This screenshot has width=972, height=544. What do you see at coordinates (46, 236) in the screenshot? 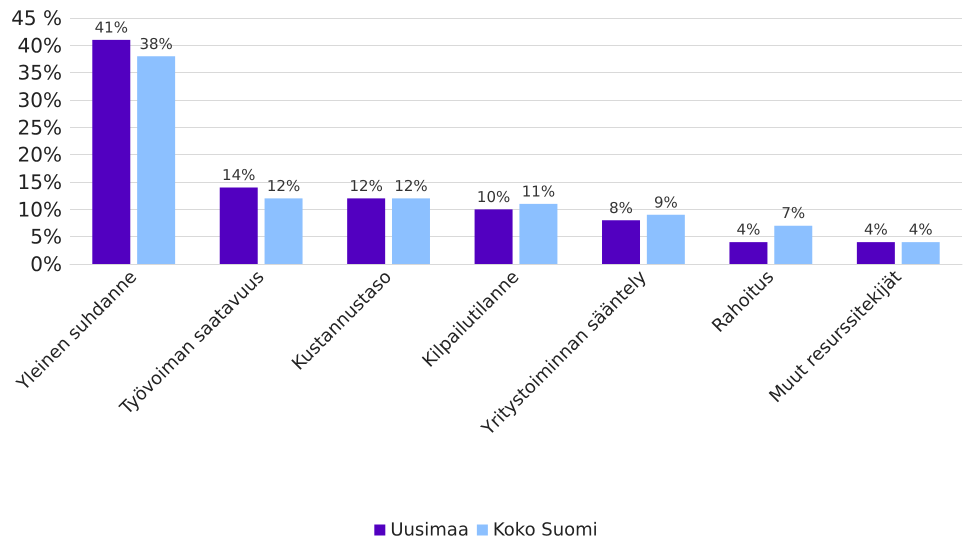
I see `y-tick-label: 5%` at bounding box center [46, 236].